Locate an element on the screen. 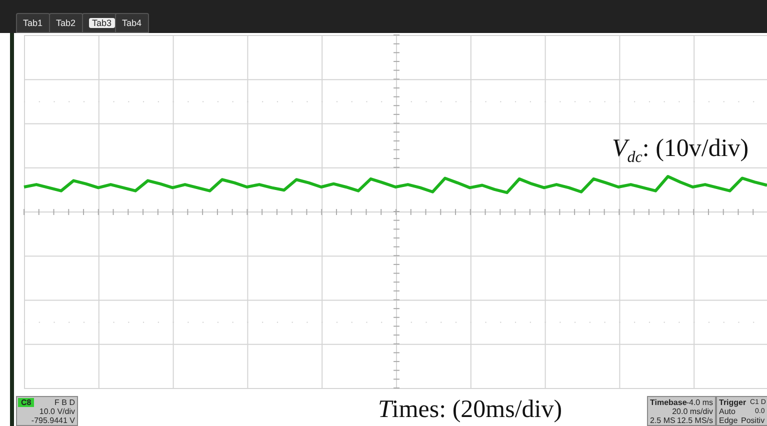  text: Tab3 is located at coordinates (102, 23).